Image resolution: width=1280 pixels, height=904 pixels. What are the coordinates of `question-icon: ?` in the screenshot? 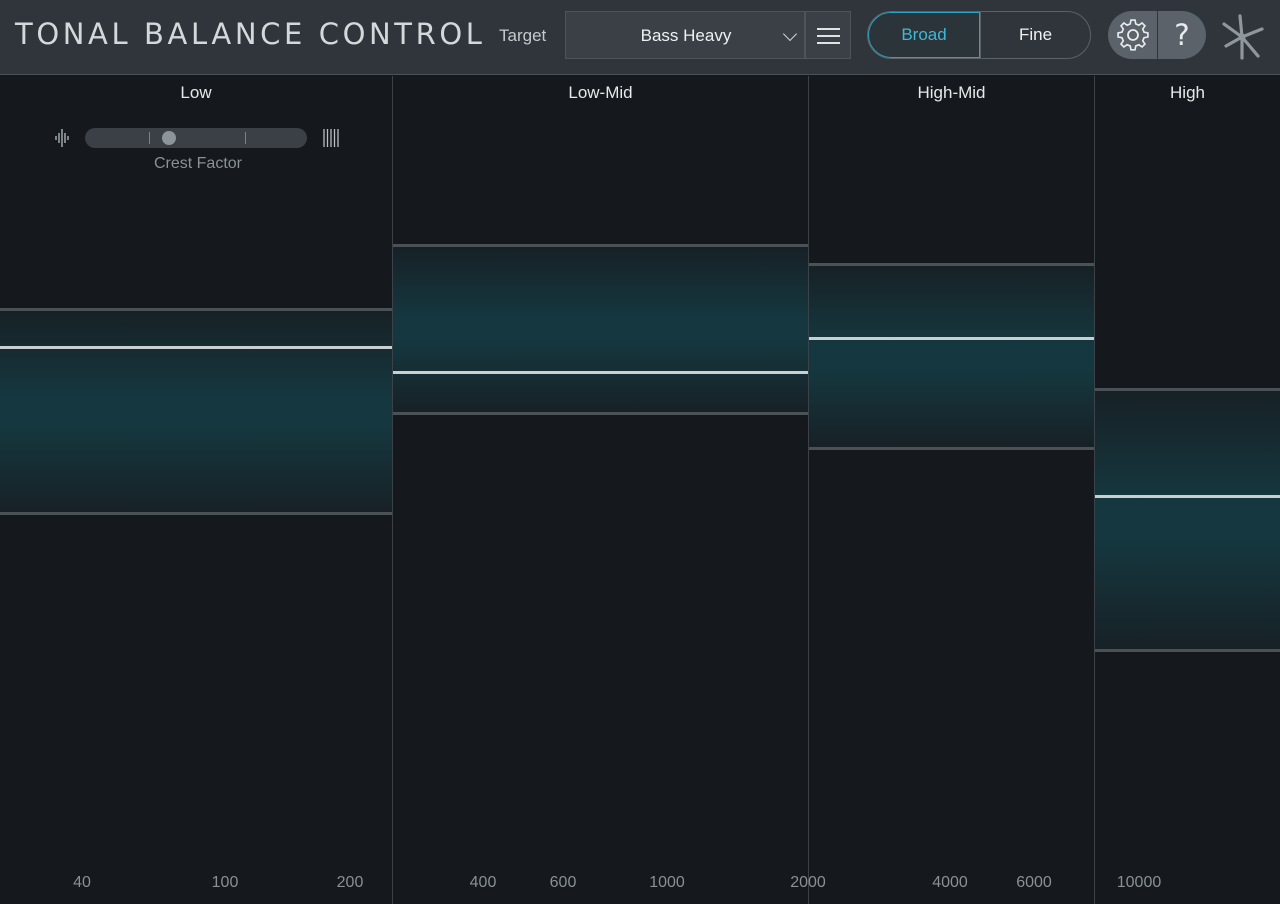 It's located at (1182, 35).